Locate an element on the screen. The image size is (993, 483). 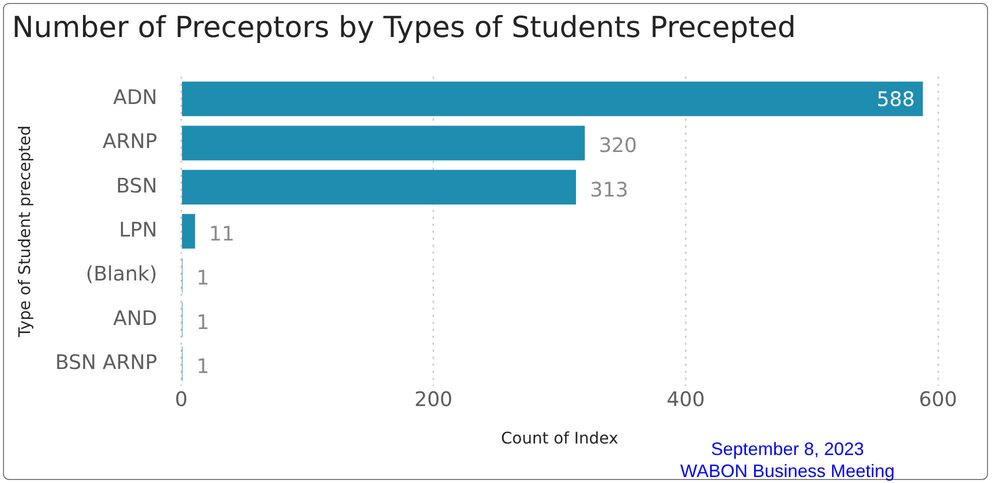
x-tick-label: 400 is located at coordinates (685, 399).